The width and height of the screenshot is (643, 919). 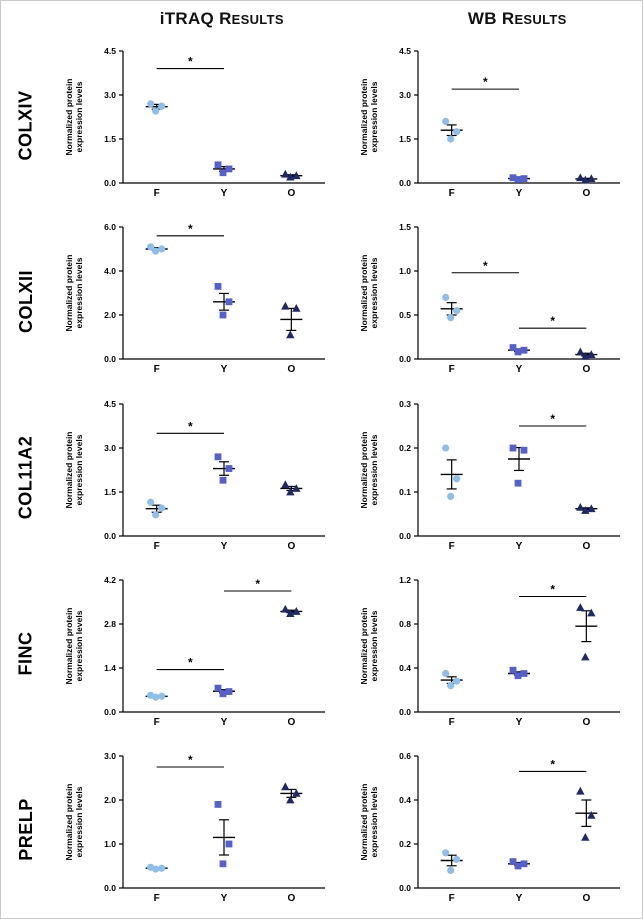 I want to click on row-label-finc: FINC, so click(x=26, y=654).